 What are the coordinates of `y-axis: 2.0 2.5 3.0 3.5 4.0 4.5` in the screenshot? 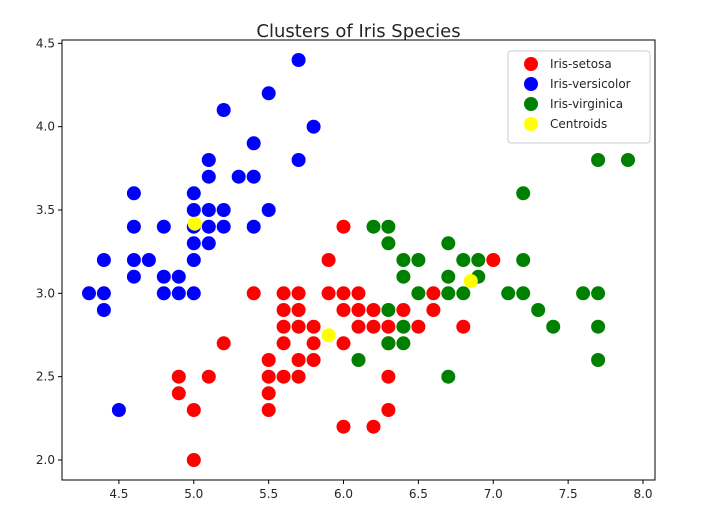 It's located at (49, 251).